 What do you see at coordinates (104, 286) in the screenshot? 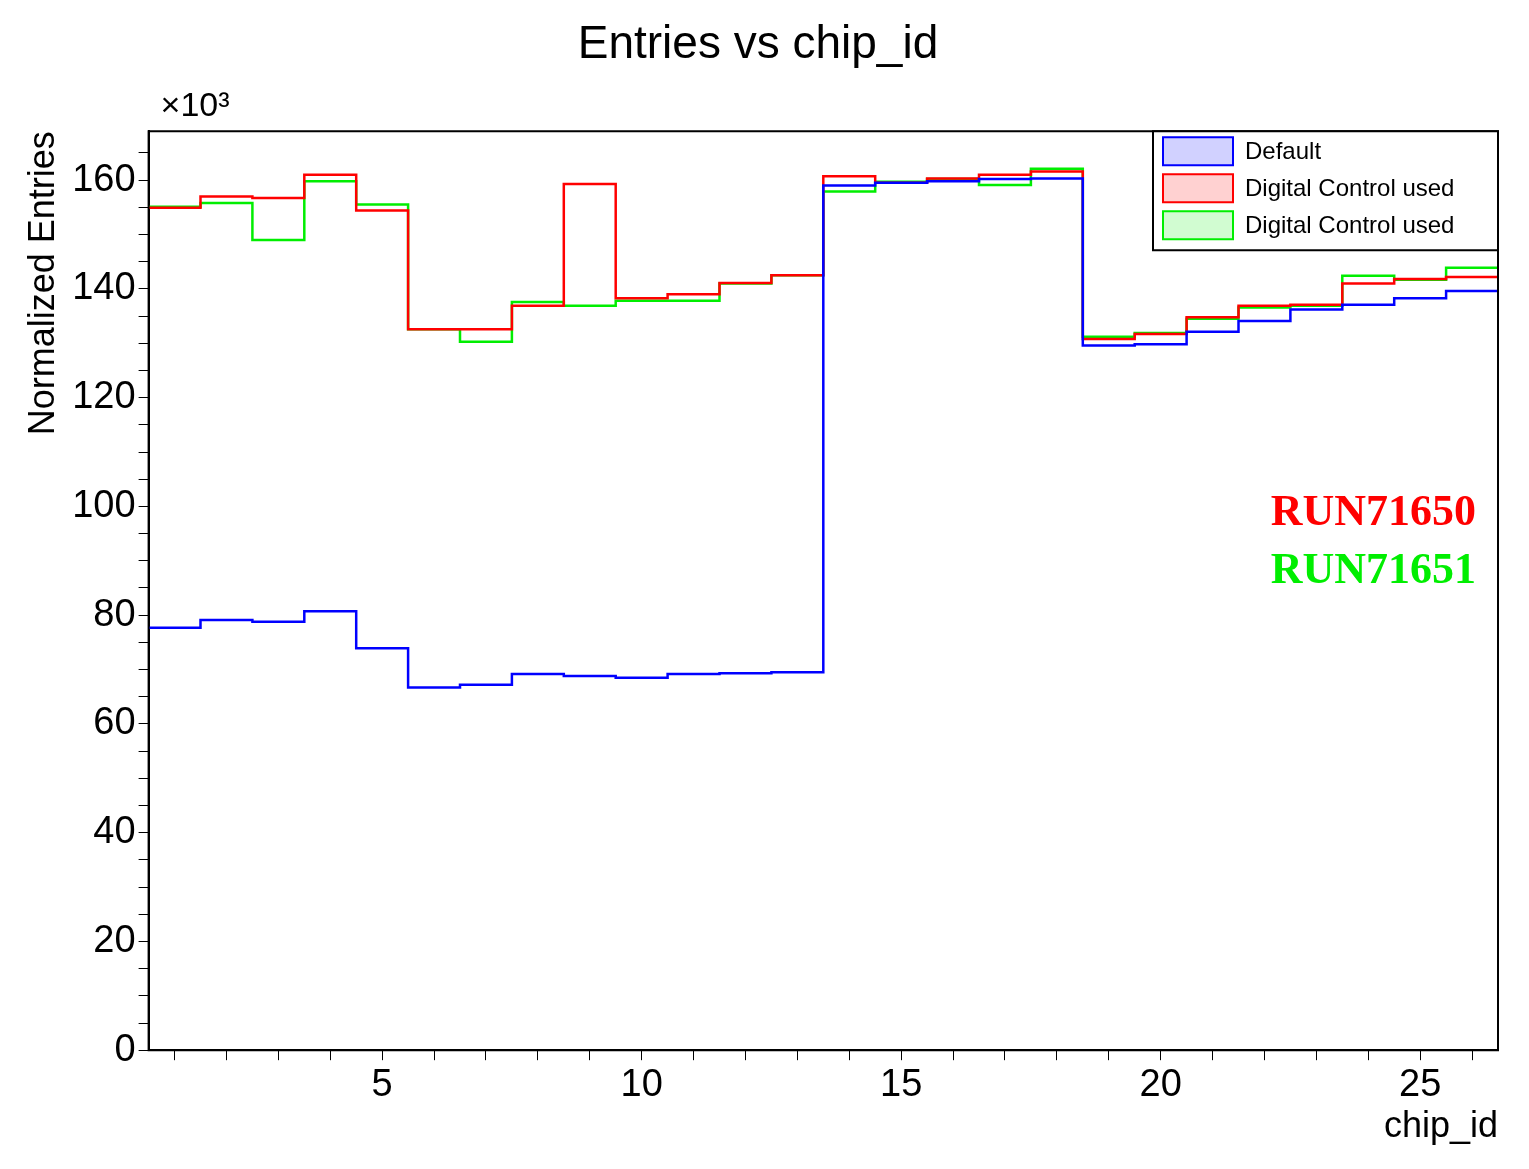
I see `y-tick-label: 140` at bounding box center [104, 286].